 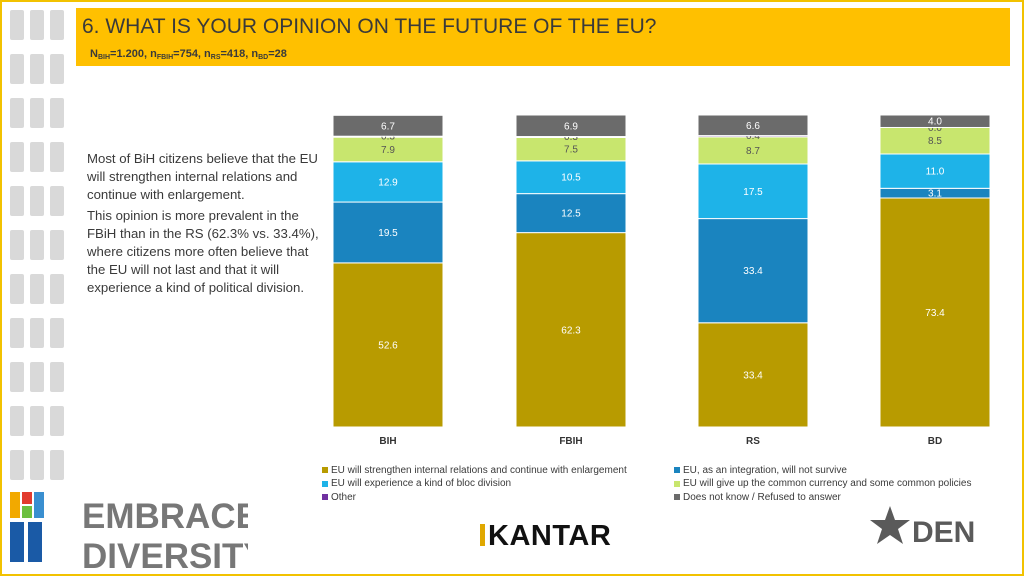 I want to click on data-label: 12.9, so click(x=388, y=182).